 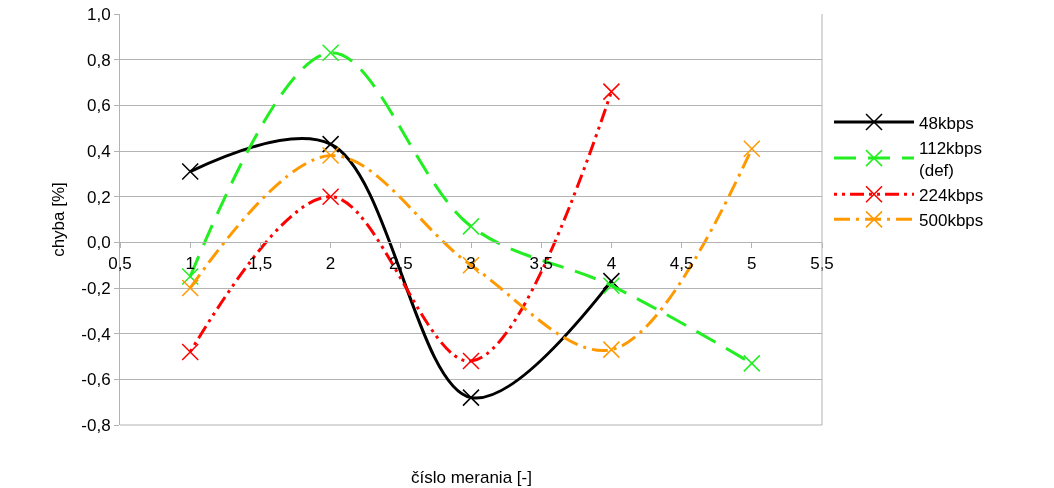 I want to click on y-tick-label: 0,0, so click(x=98, y=243).